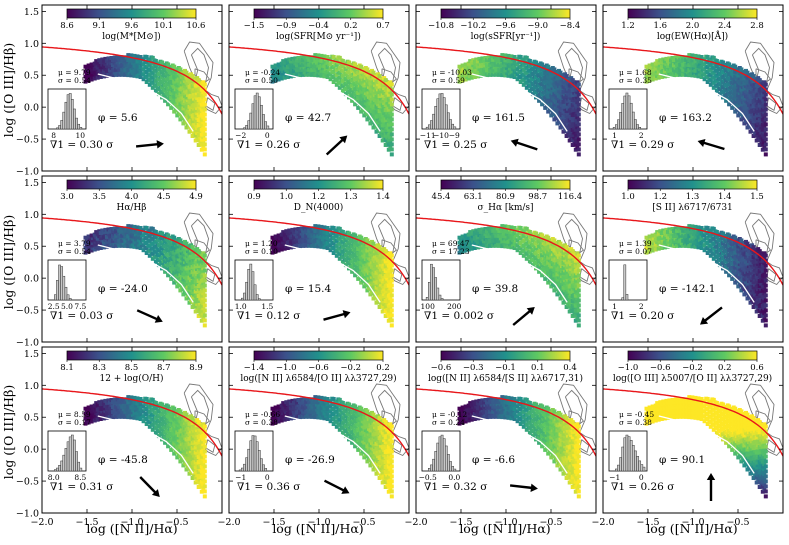 Image resolution: width=789 pixels, height=545 pixels. Describe the element at coordinates (74, 251) in the screenshot. I see `histogram-sigma: σ = 0.54` at that location.